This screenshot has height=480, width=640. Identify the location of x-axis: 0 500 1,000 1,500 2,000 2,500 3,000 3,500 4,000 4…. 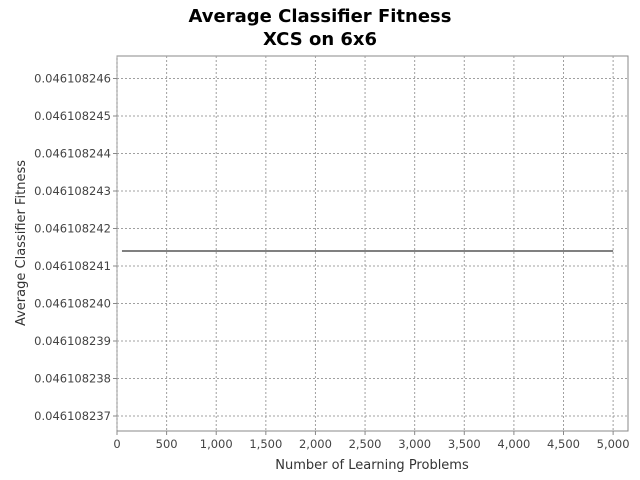
(371, 441).